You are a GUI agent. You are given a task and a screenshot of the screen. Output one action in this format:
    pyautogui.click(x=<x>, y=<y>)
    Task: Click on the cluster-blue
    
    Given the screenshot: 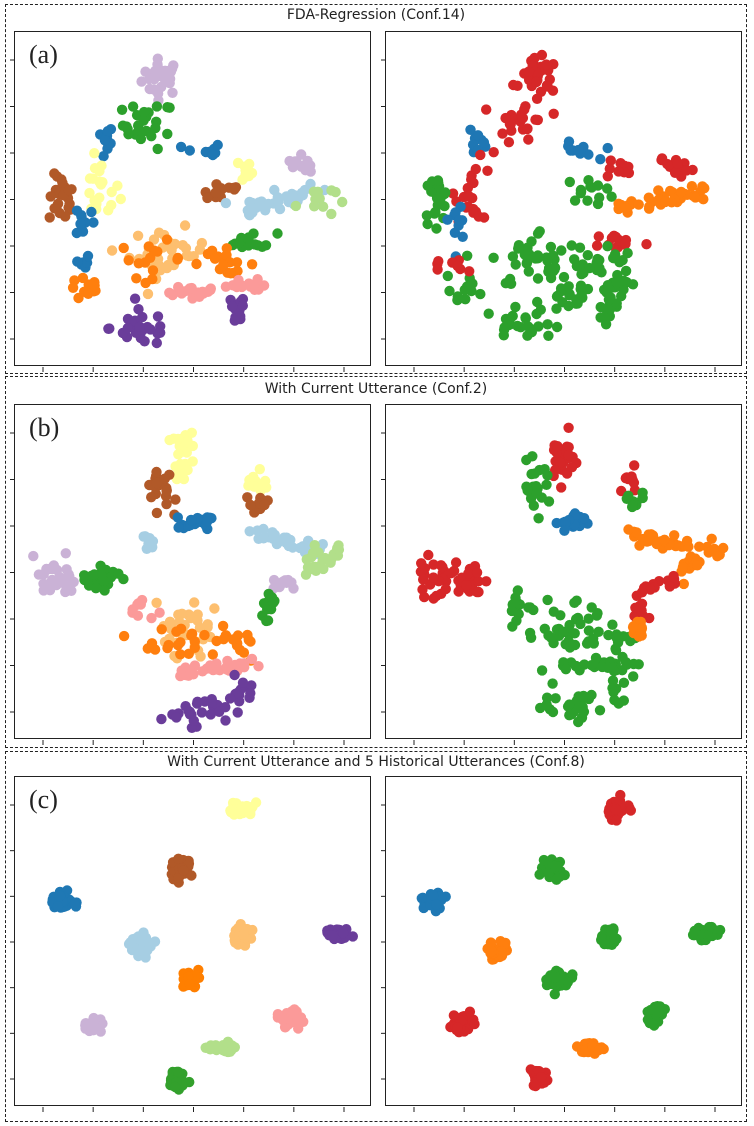 What is the action you would take?
    pyautogui.click(x=572, y=522)
    